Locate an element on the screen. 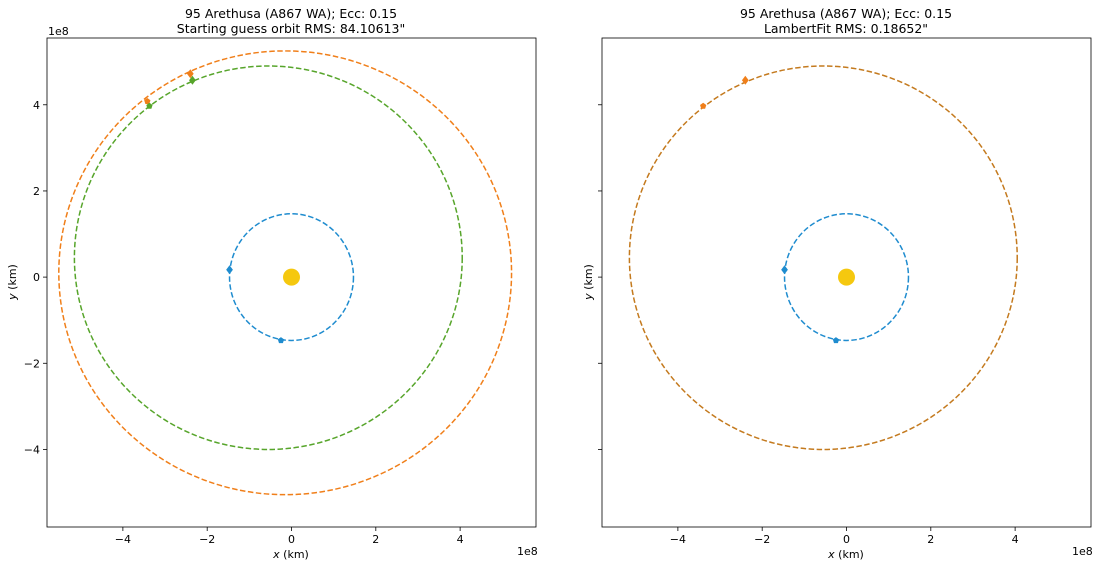 The width and height of the screenshot is (1098, 568). y-tick-label: 4 is located at coordinates (36, 105).